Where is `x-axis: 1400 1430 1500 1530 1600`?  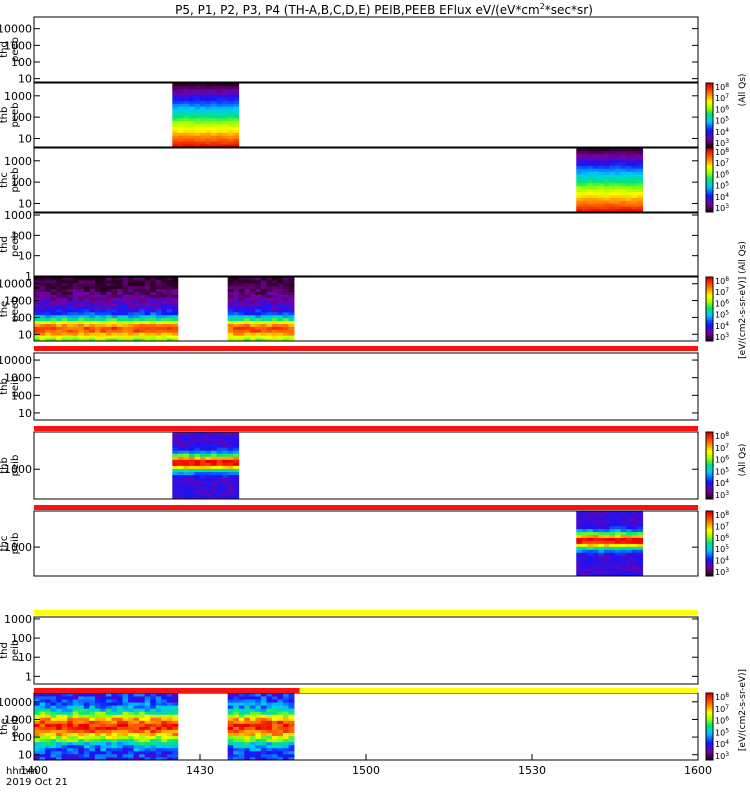 x-axis: 1400 1430 1500 1530 1600 is located at coordinates (366, 765).